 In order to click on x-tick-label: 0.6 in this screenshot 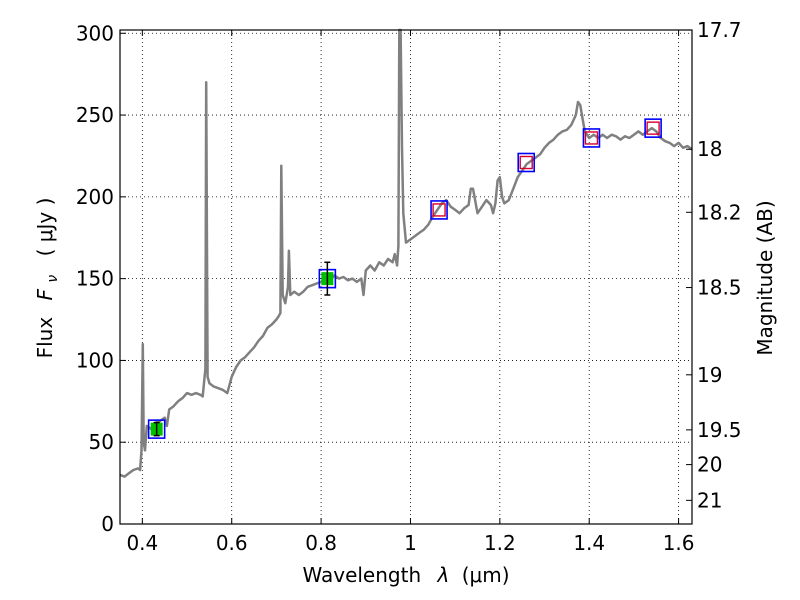, I will do `click(232, 543)`.